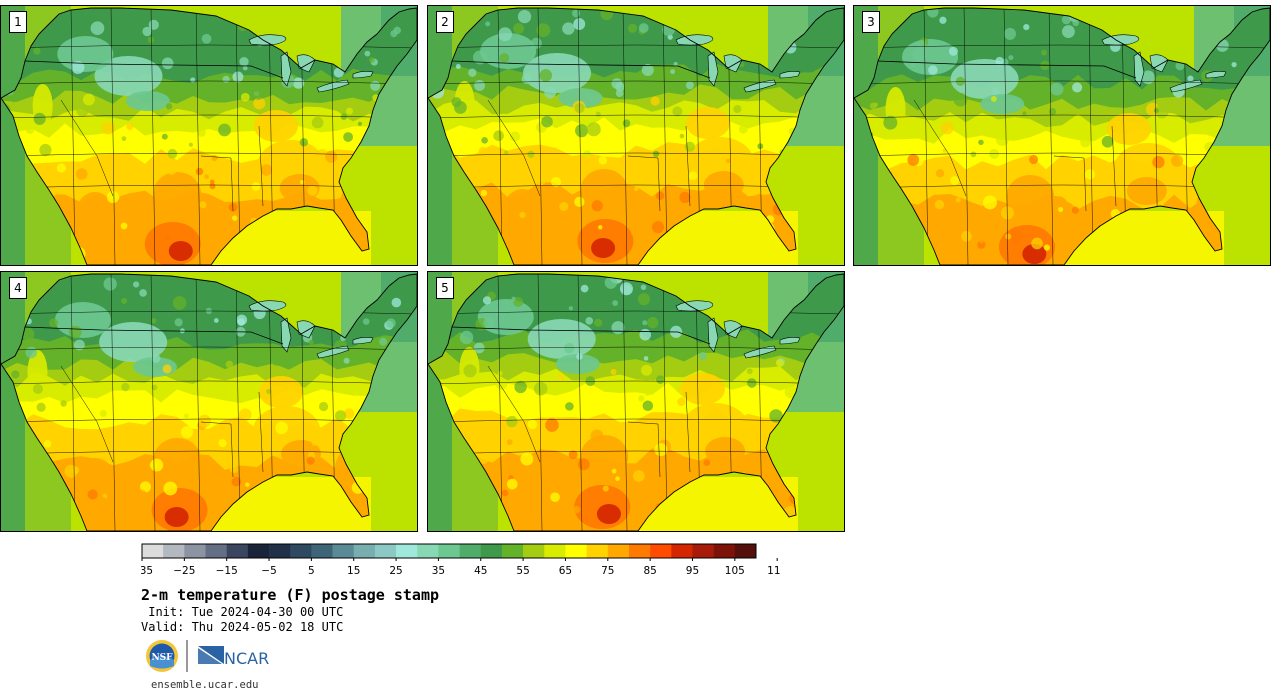 Image resolution: width=1280 pixels, height=696 pixels. What do you see at coordinates (438, 571) in the screenshot?
I see `colorbar-tick-label: 35` at bounding box center [438, 571].